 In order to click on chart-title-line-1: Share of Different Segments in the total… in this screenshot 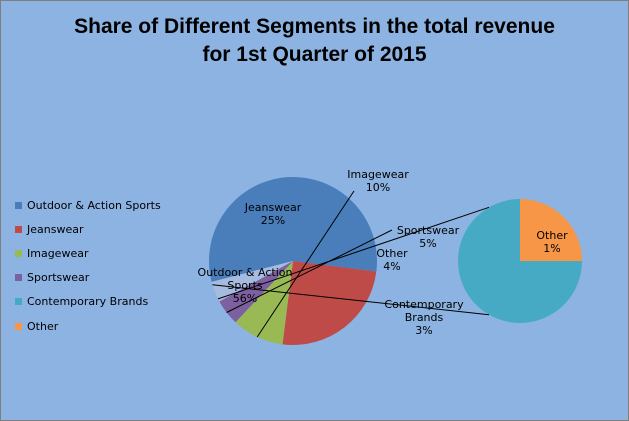, I will do `click(314, 26)`.